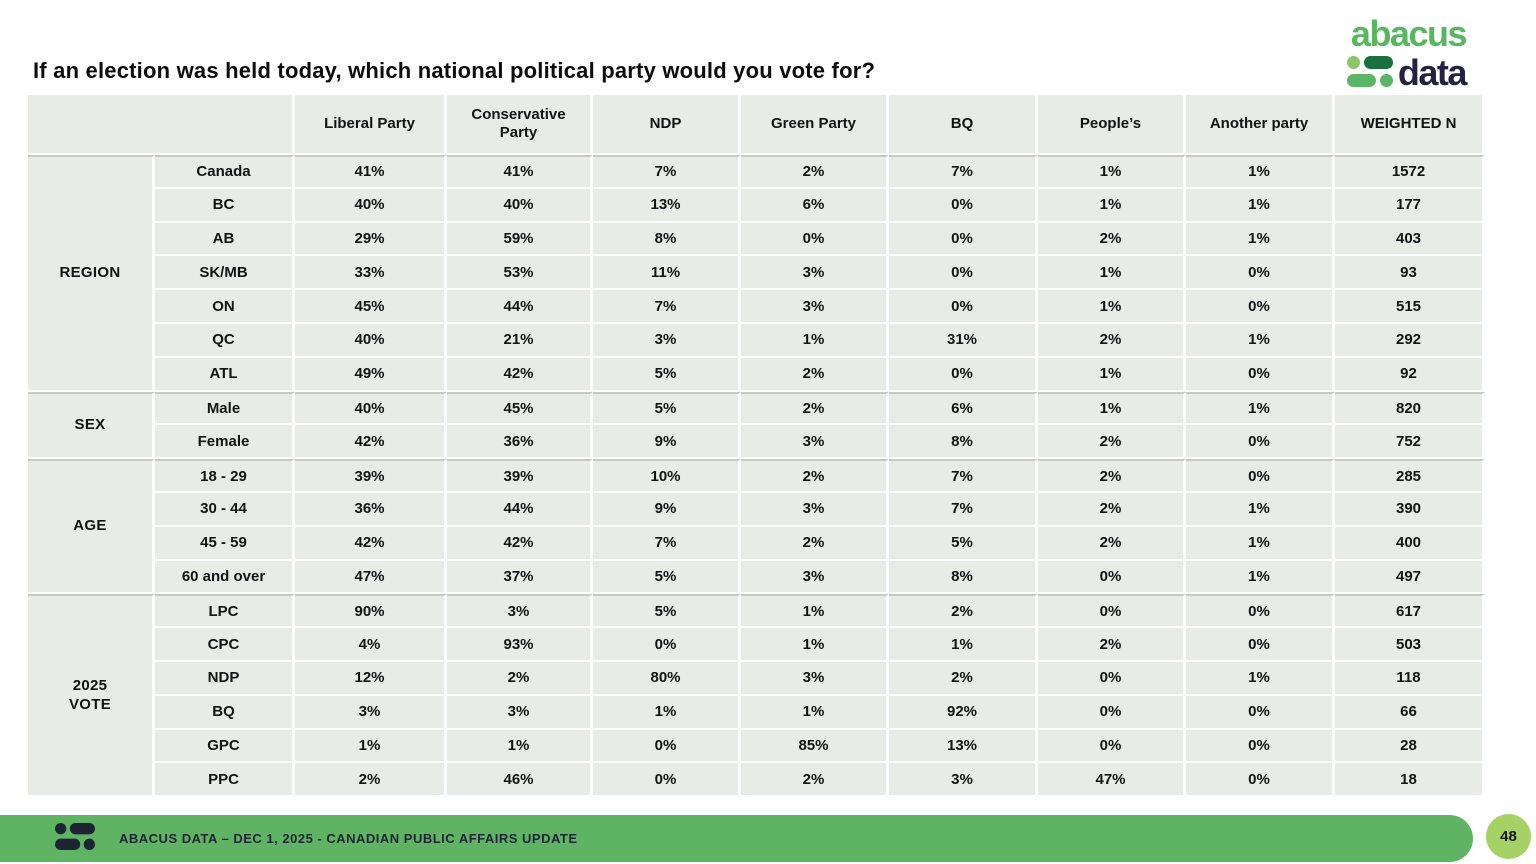 This screenshot has width=1536, height=864. I want to click on value-cell: 90%, so click(371, 611).